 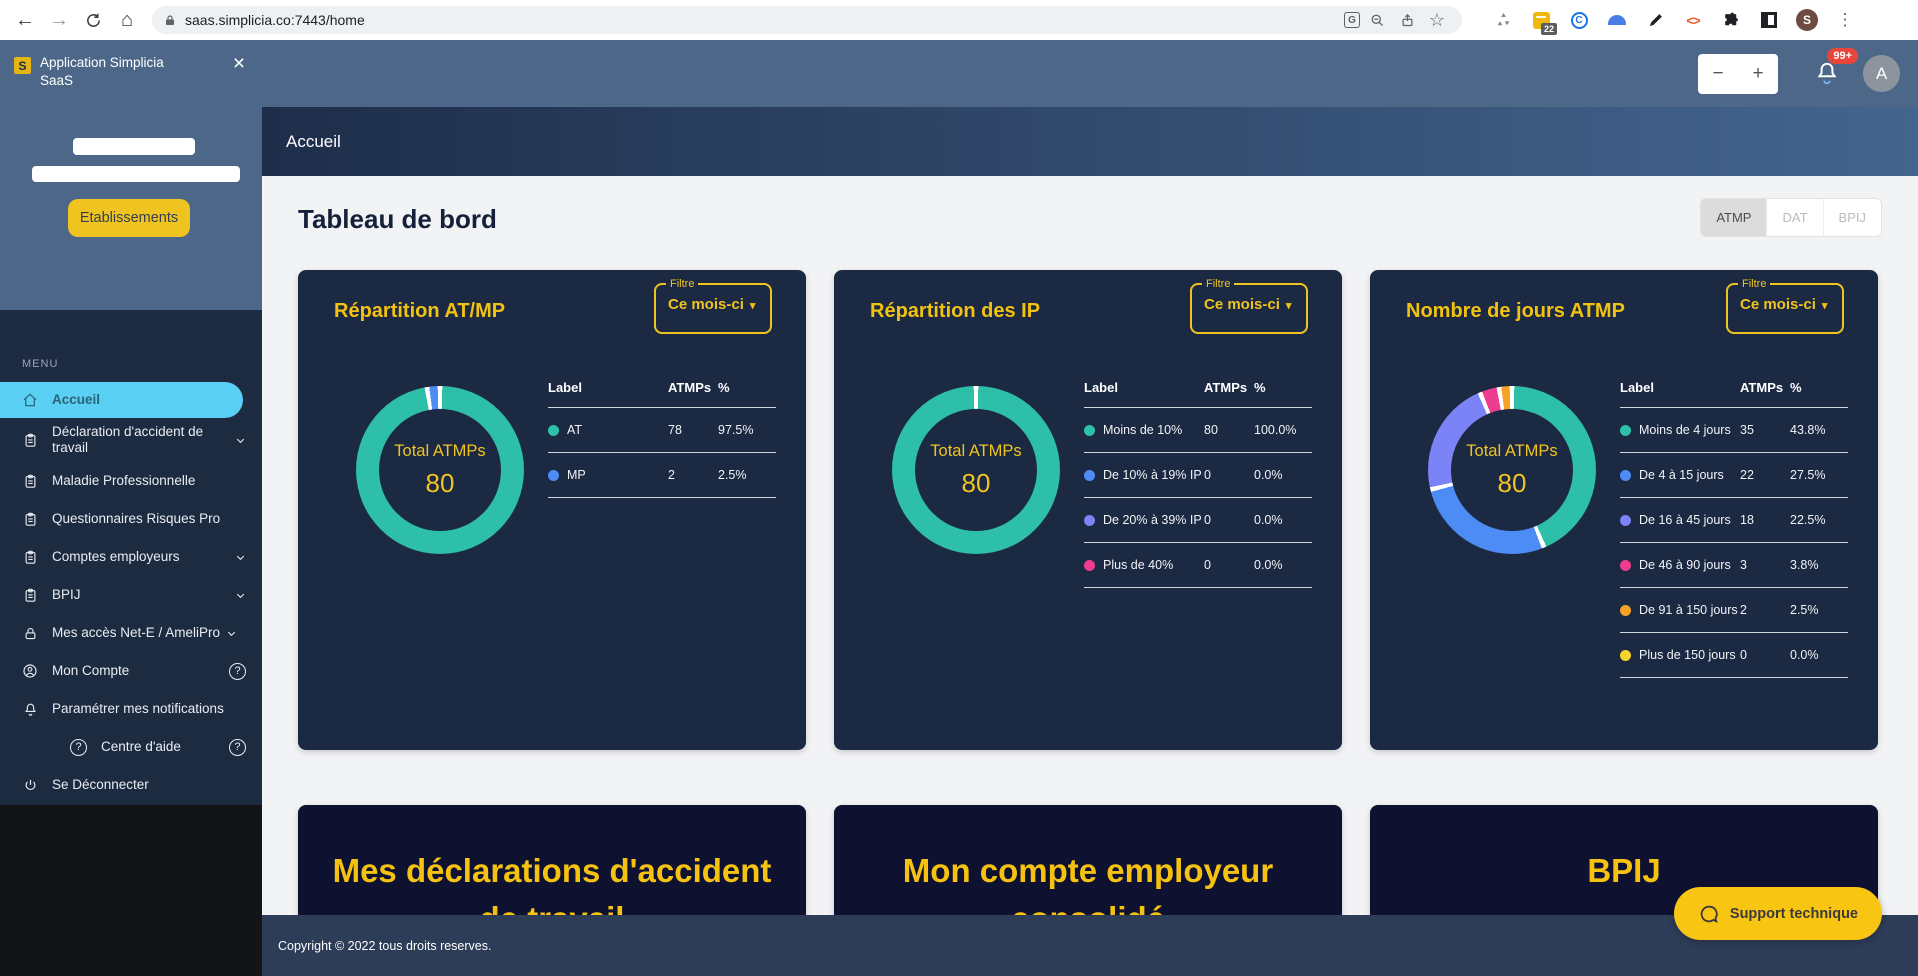 I want to click on table-row: De 91 à 150 jours 2 2.5%, so click(x=1734, y=610).